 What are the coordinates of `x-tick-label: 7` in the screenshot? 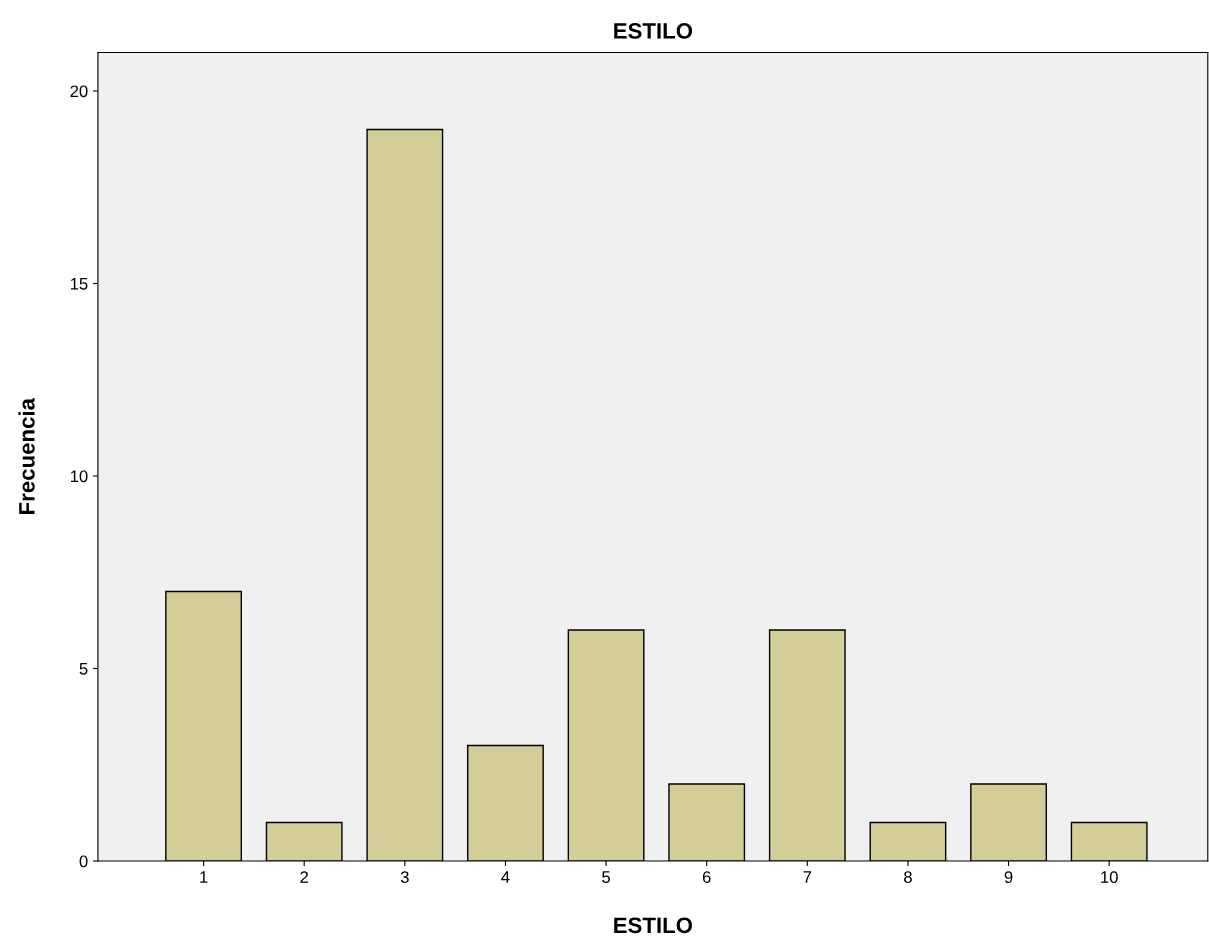 It's located at (807, 877).